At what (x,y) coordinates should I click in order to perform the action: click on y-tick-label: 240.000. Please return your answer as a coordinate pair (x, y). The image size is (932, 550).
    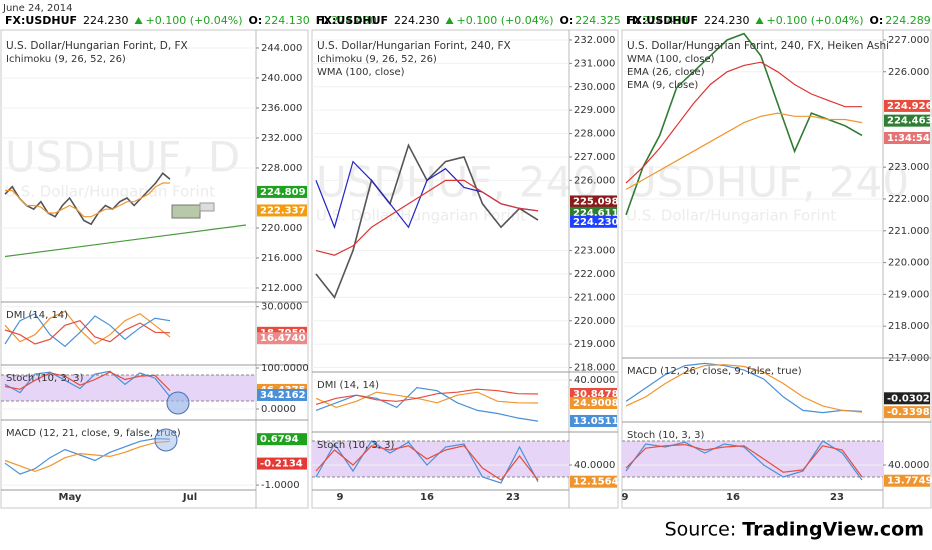
    Looking at the image, I should click on (281, 78).